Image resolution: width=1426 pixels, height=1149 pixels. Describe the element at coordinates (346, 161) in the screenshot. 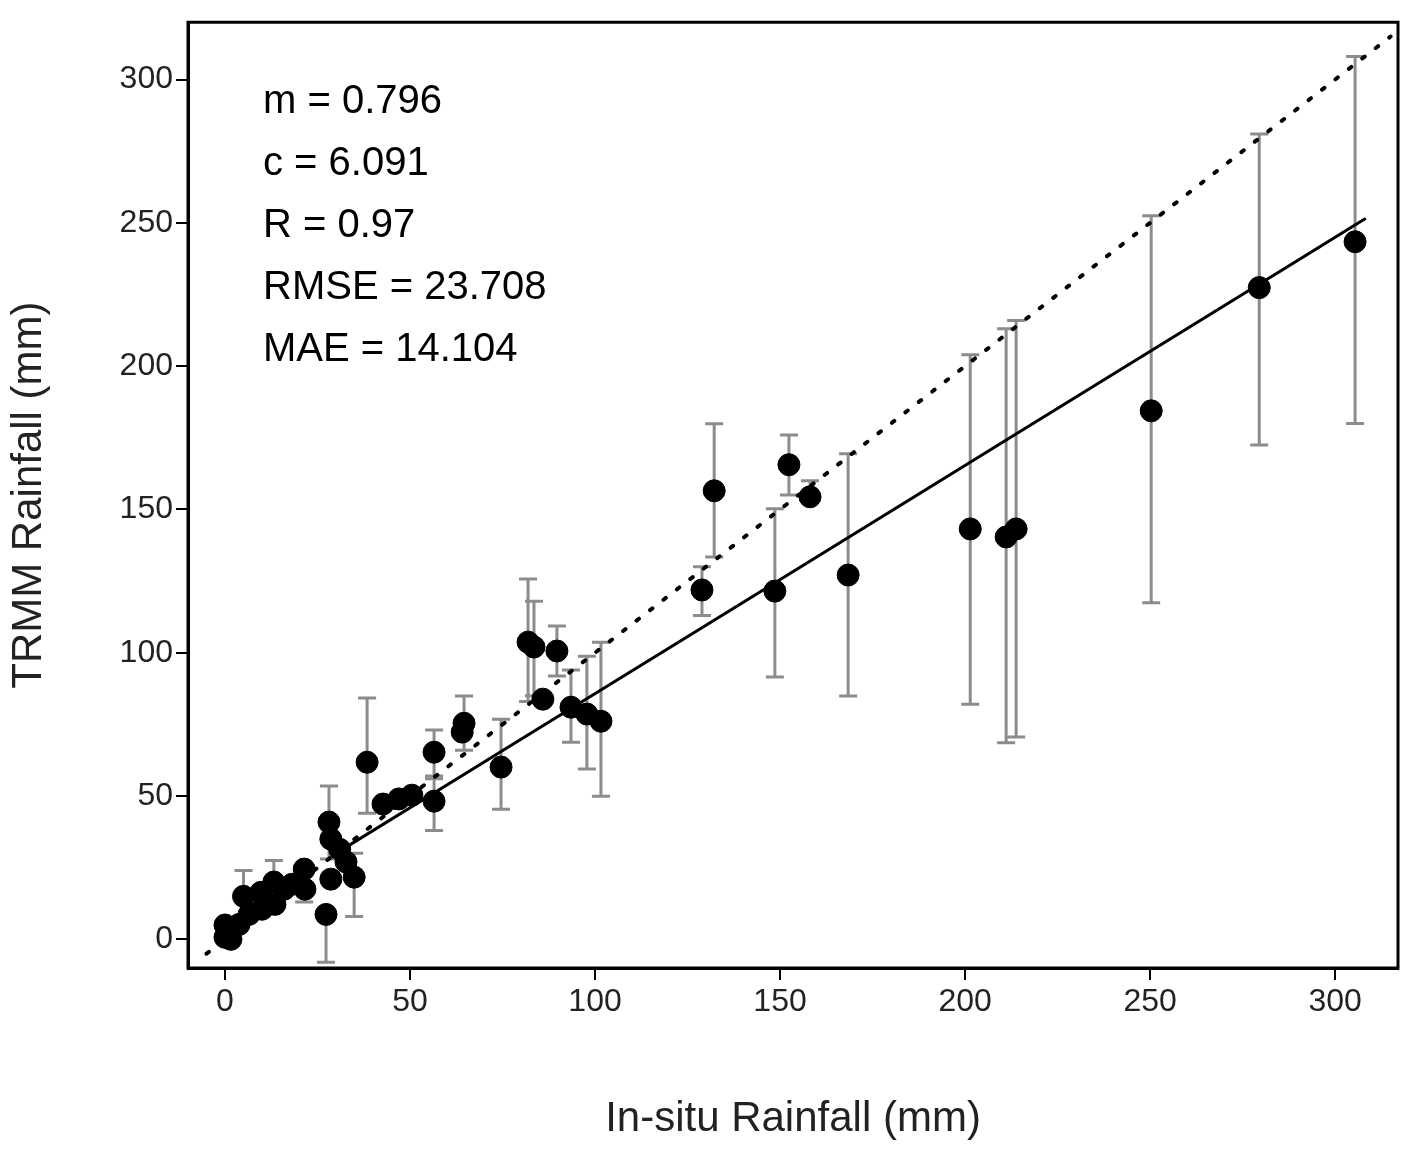

I see `annotation: c = 6.091` at that location.